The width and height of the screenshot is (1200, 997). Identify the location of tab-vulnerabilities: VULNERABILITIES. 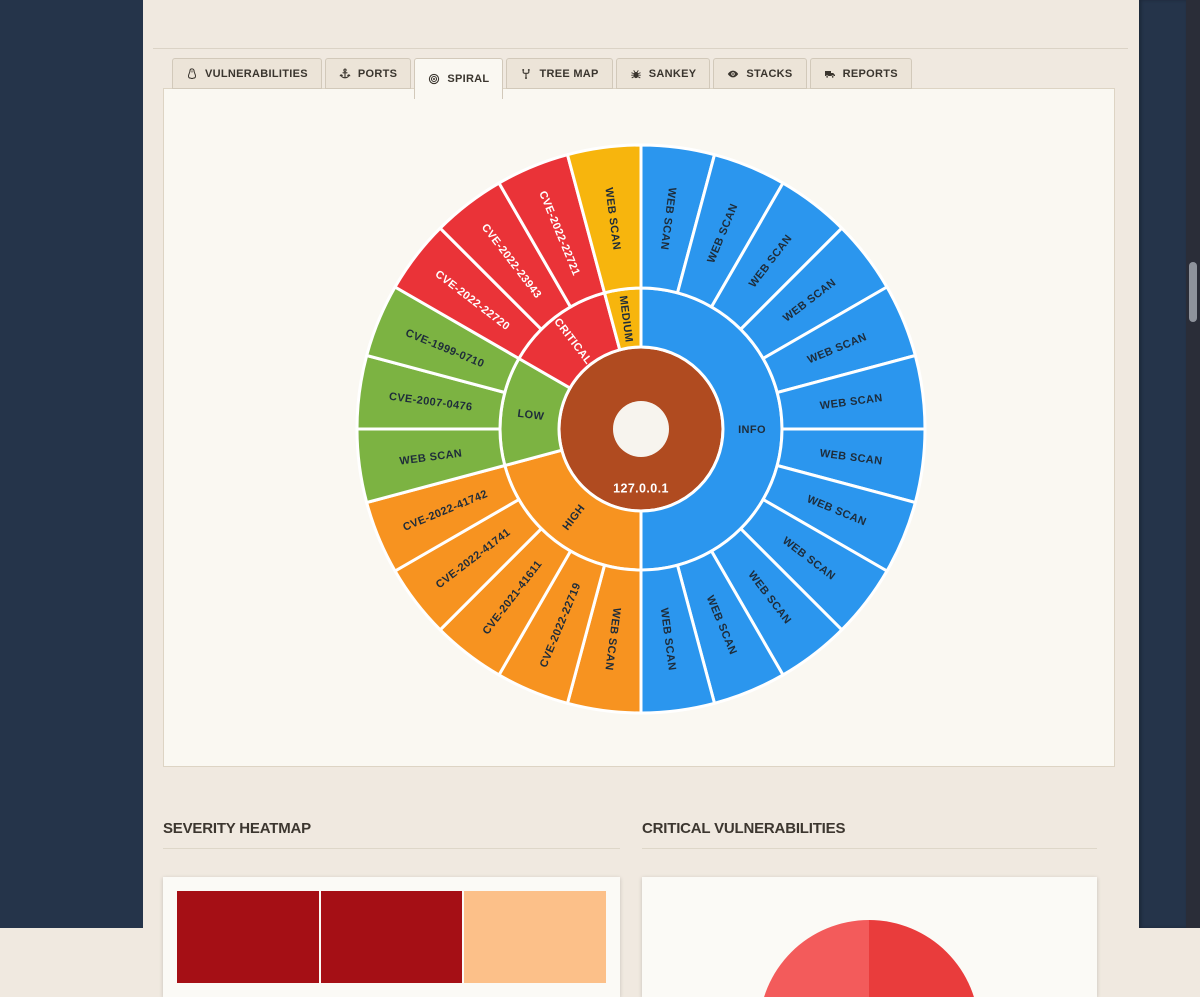
(247, 73).